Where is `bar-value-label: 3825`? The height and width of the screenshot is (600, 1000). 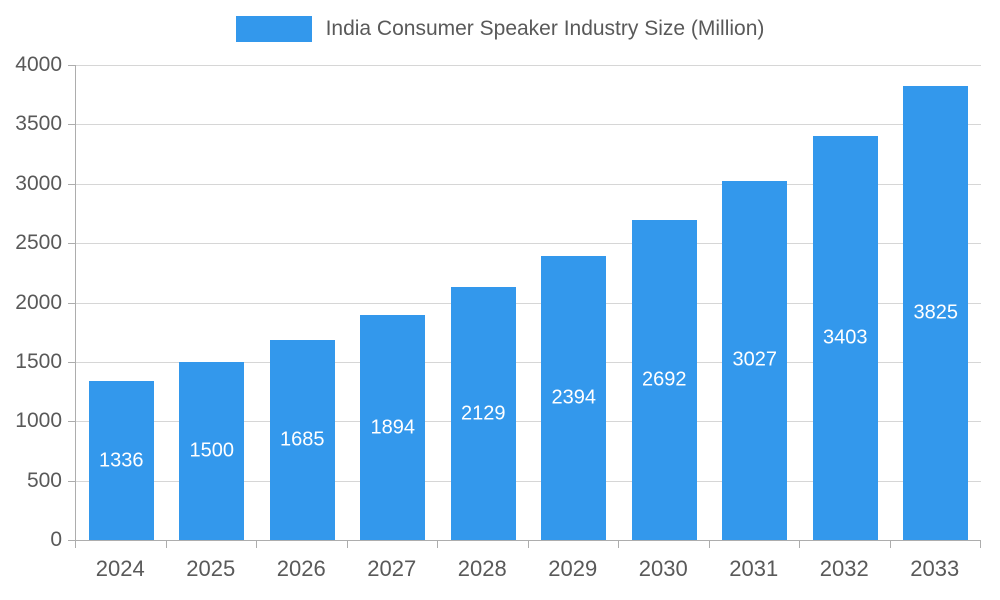 bar-value-label: 3825 is located at coordinates (935, 312).